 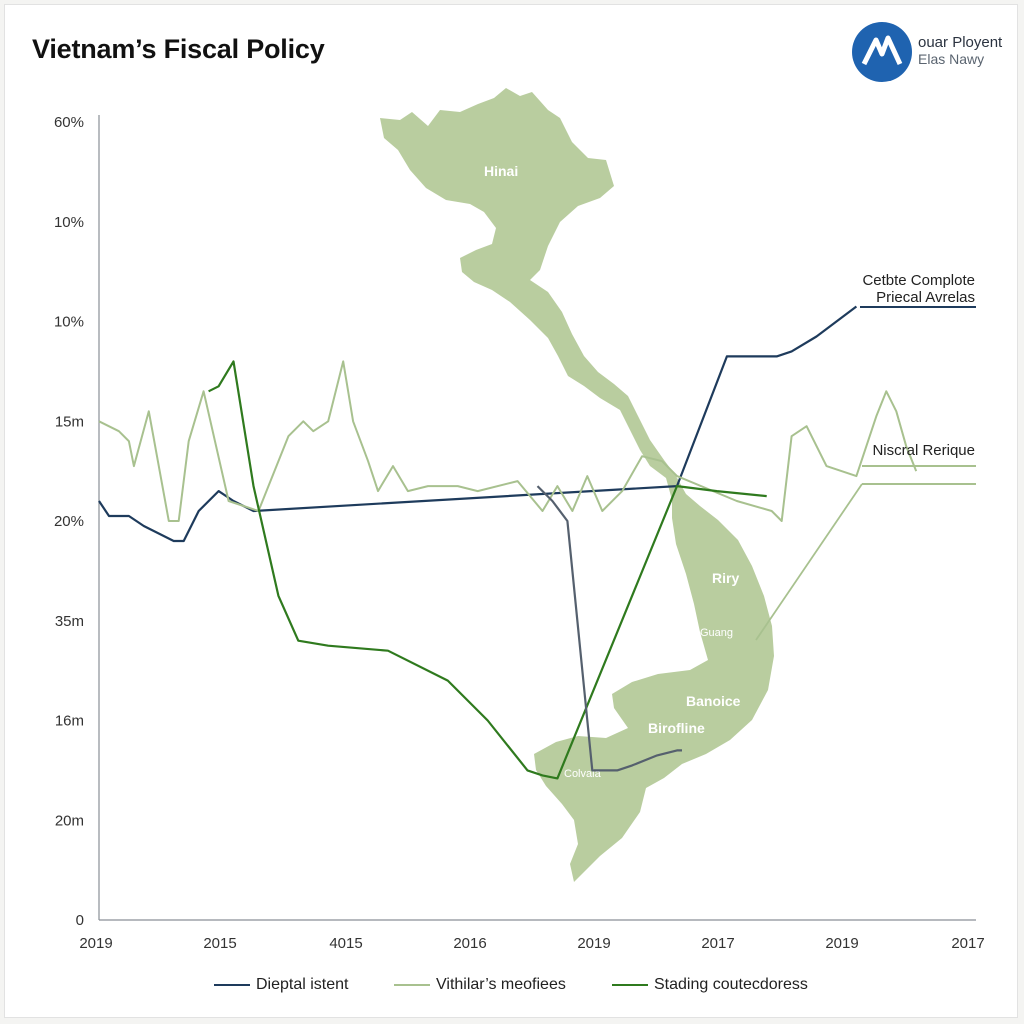 I want to click on x-tick-labels: 2019 2015 4015 2016 2019 2017 2019 2017, so click(x=531, y=943).